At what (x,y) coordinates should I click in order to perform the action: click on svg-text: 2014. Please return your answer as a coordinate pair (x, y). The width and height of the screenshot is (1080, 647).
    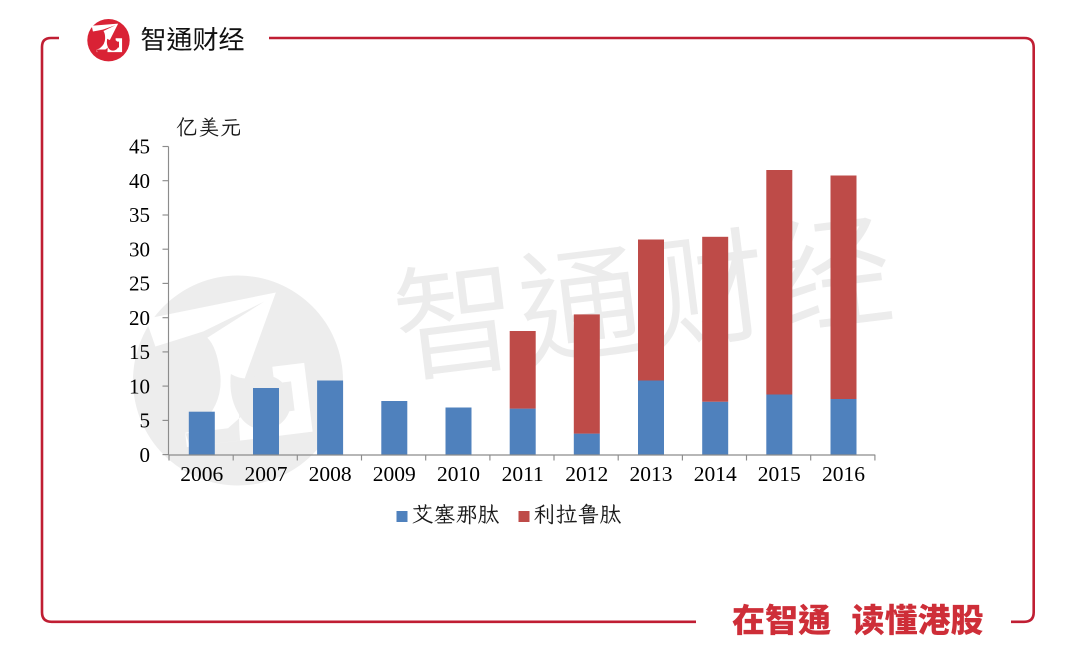
    Looking at the image, I should click on (715, 474).